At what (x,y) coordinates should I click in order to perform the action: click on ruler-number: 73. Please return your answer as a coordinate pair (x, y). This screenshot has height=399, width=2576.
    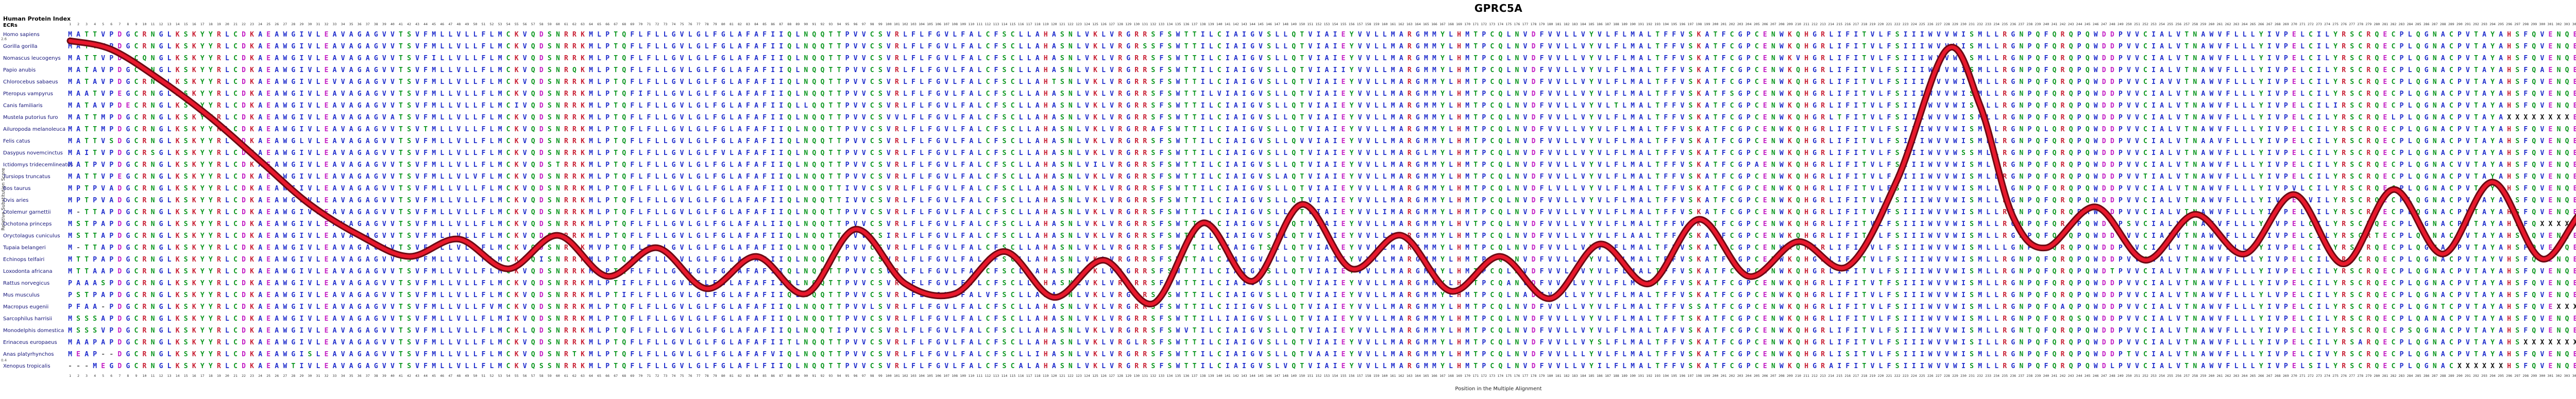
    Looking at the image, I should click on (665, 24).